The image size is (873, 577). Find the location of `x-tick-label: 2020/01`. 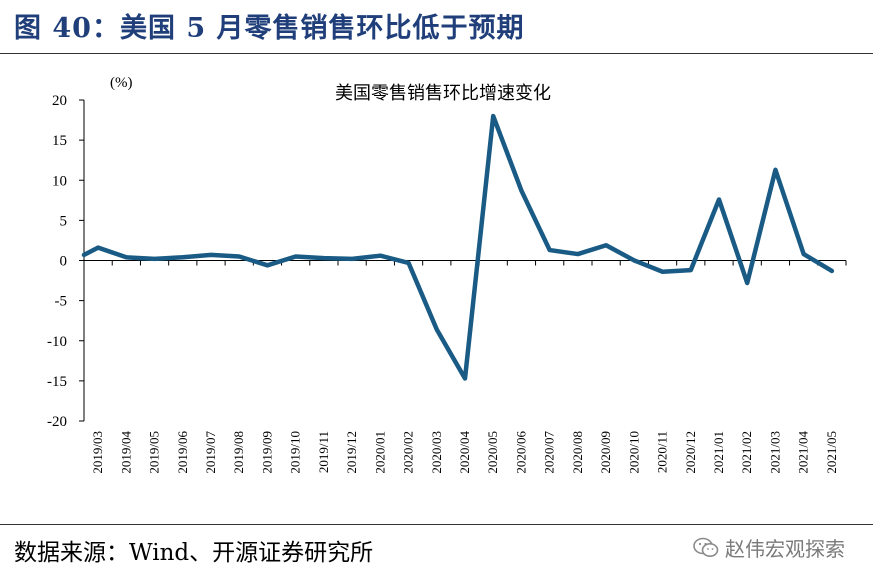

x-tick-label: 2020/01 is located at coordinates (379, 452).